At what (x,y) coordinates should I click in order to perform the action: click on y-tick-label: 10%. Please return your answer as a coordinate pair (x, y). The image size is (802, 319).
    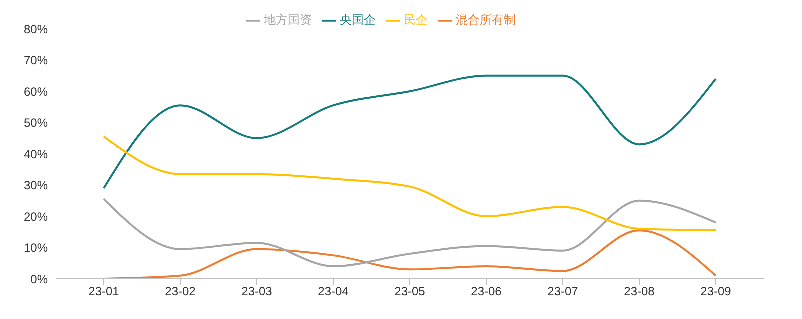
    Looking at the image, I should click on (36, 248).